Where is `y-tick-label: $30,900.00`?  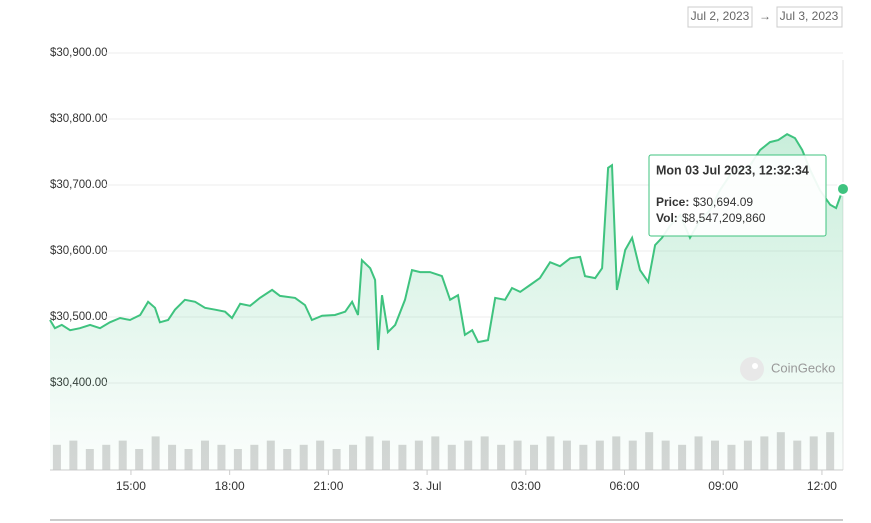 y-tick-label: $30,900.00 is located at coordinates (79, 53).